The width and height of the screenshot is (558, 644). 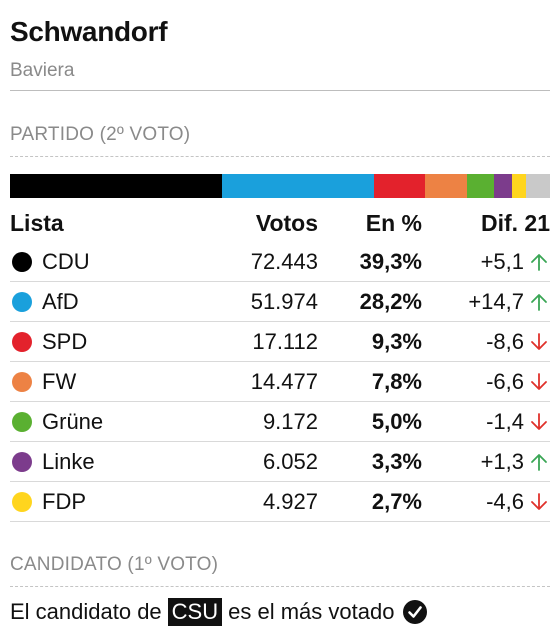 What do you see at coordinates (290, 461) in the screenshot?
I see `votes-cell: 6.052` at bounding box center [290, 461].